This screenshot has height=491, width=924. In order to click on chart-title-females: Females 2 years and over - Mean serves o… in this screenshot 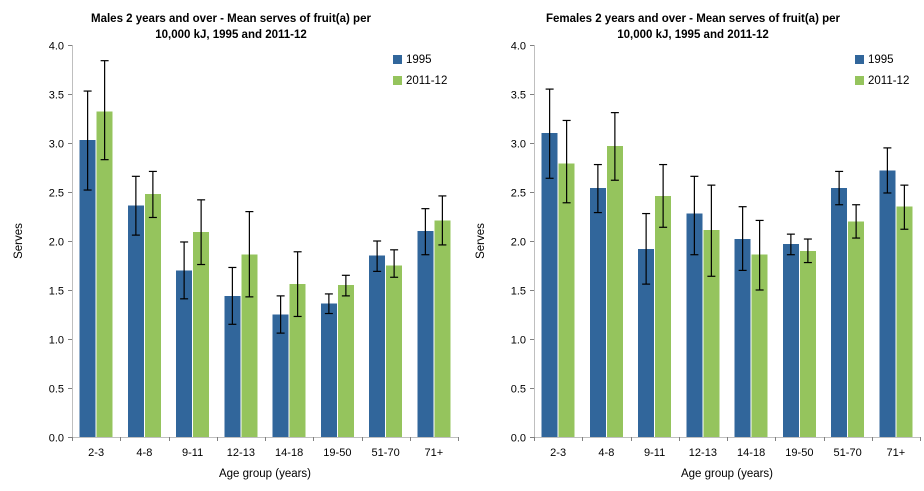, I will do `click(693, 27)`.